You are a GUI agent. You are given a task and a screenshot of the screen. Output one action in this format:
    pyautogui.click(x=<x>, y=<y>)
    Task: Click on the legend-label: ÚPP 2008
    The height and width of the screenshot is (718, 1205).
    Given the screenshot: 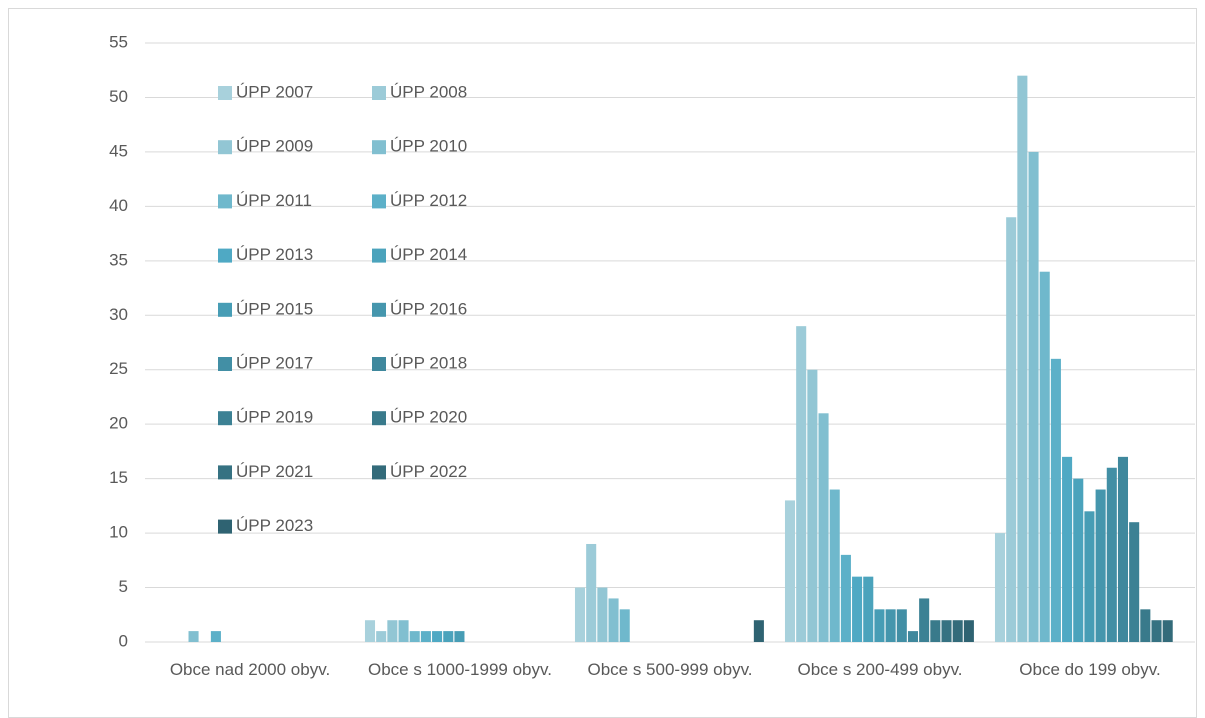 What is the action you would take?
    pyautogui.click(x=428, y=91)
    